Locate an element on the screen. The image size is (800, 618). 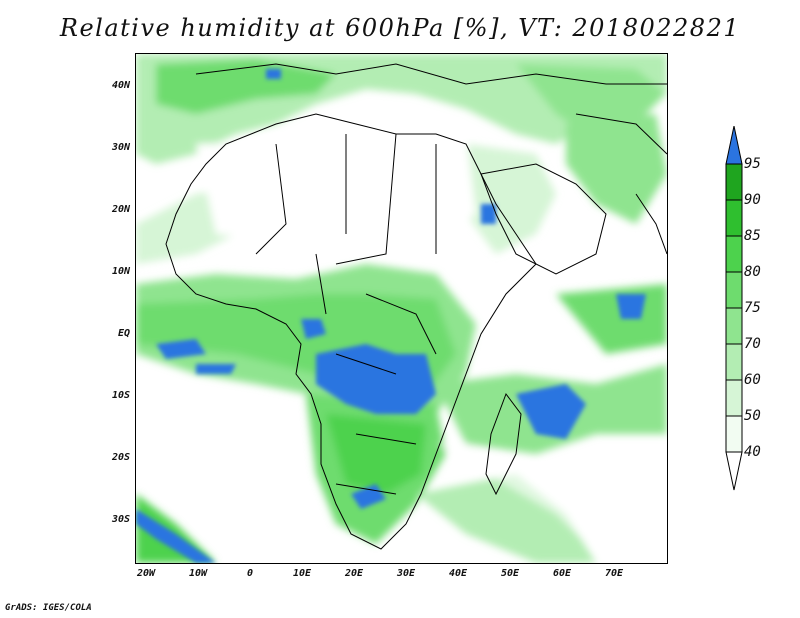
lat-tick-label: 20N is located at coordinates (120, 209).